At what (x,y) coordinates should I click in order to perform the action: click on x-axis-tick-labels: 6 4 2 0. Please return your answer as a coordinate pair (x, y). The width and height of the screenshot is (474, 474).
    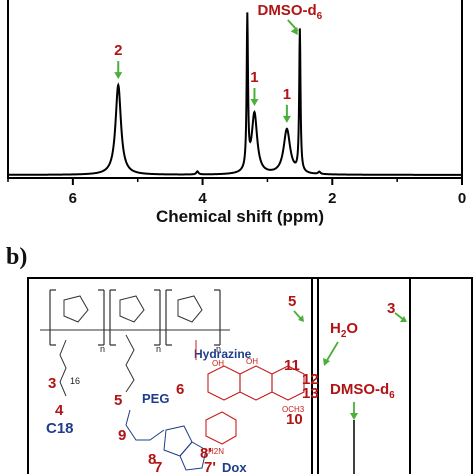
    Looking at the image, I should click on (267, 198).